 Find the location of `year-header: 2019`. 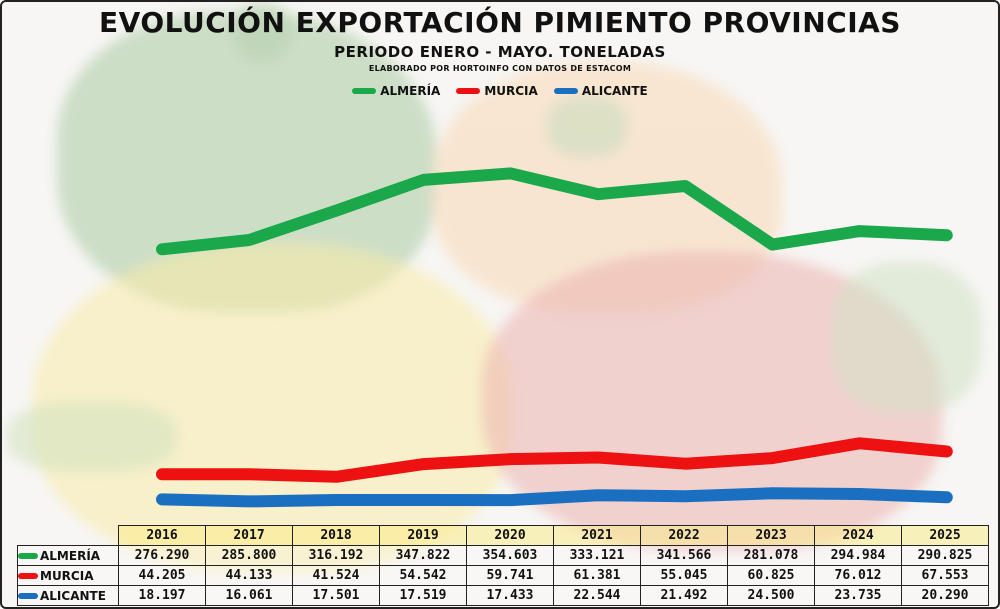

year-header: 2019 is located at coordinates (423, 535).